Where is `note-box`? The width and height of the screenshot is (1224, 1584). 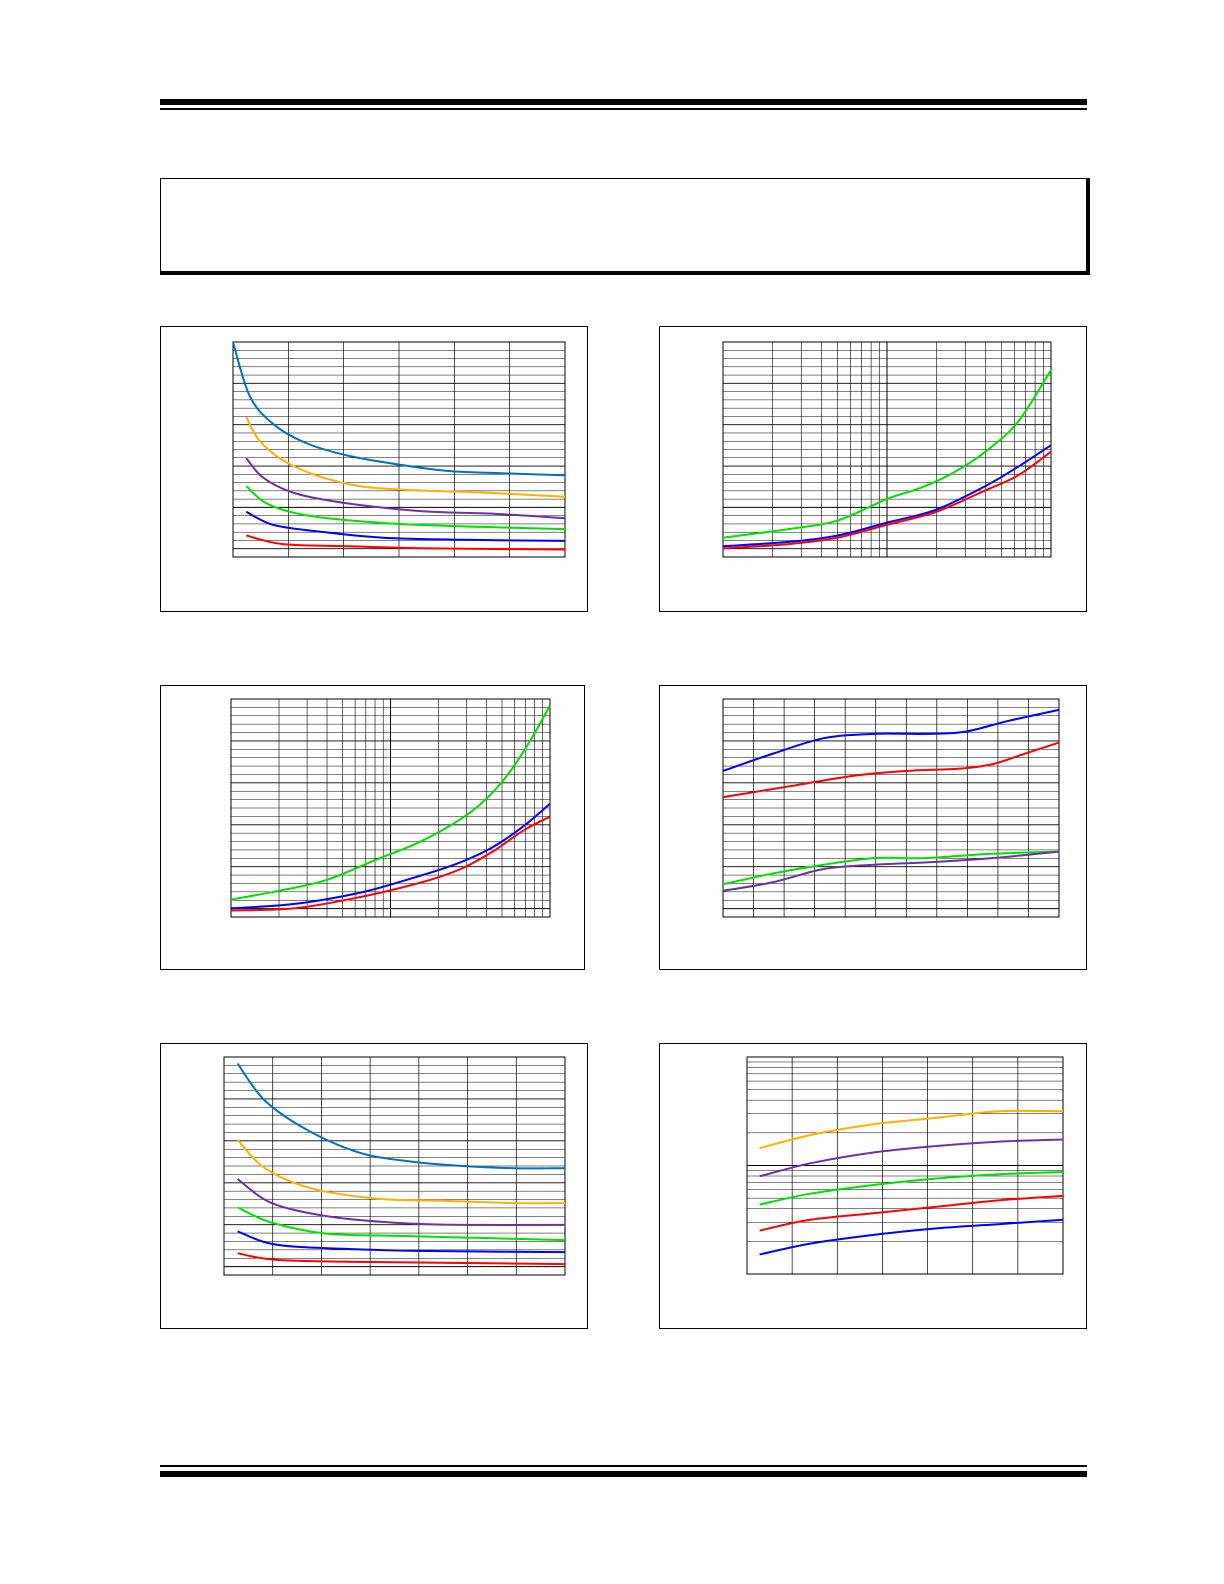 note-box is located at coordinates (625, 226).